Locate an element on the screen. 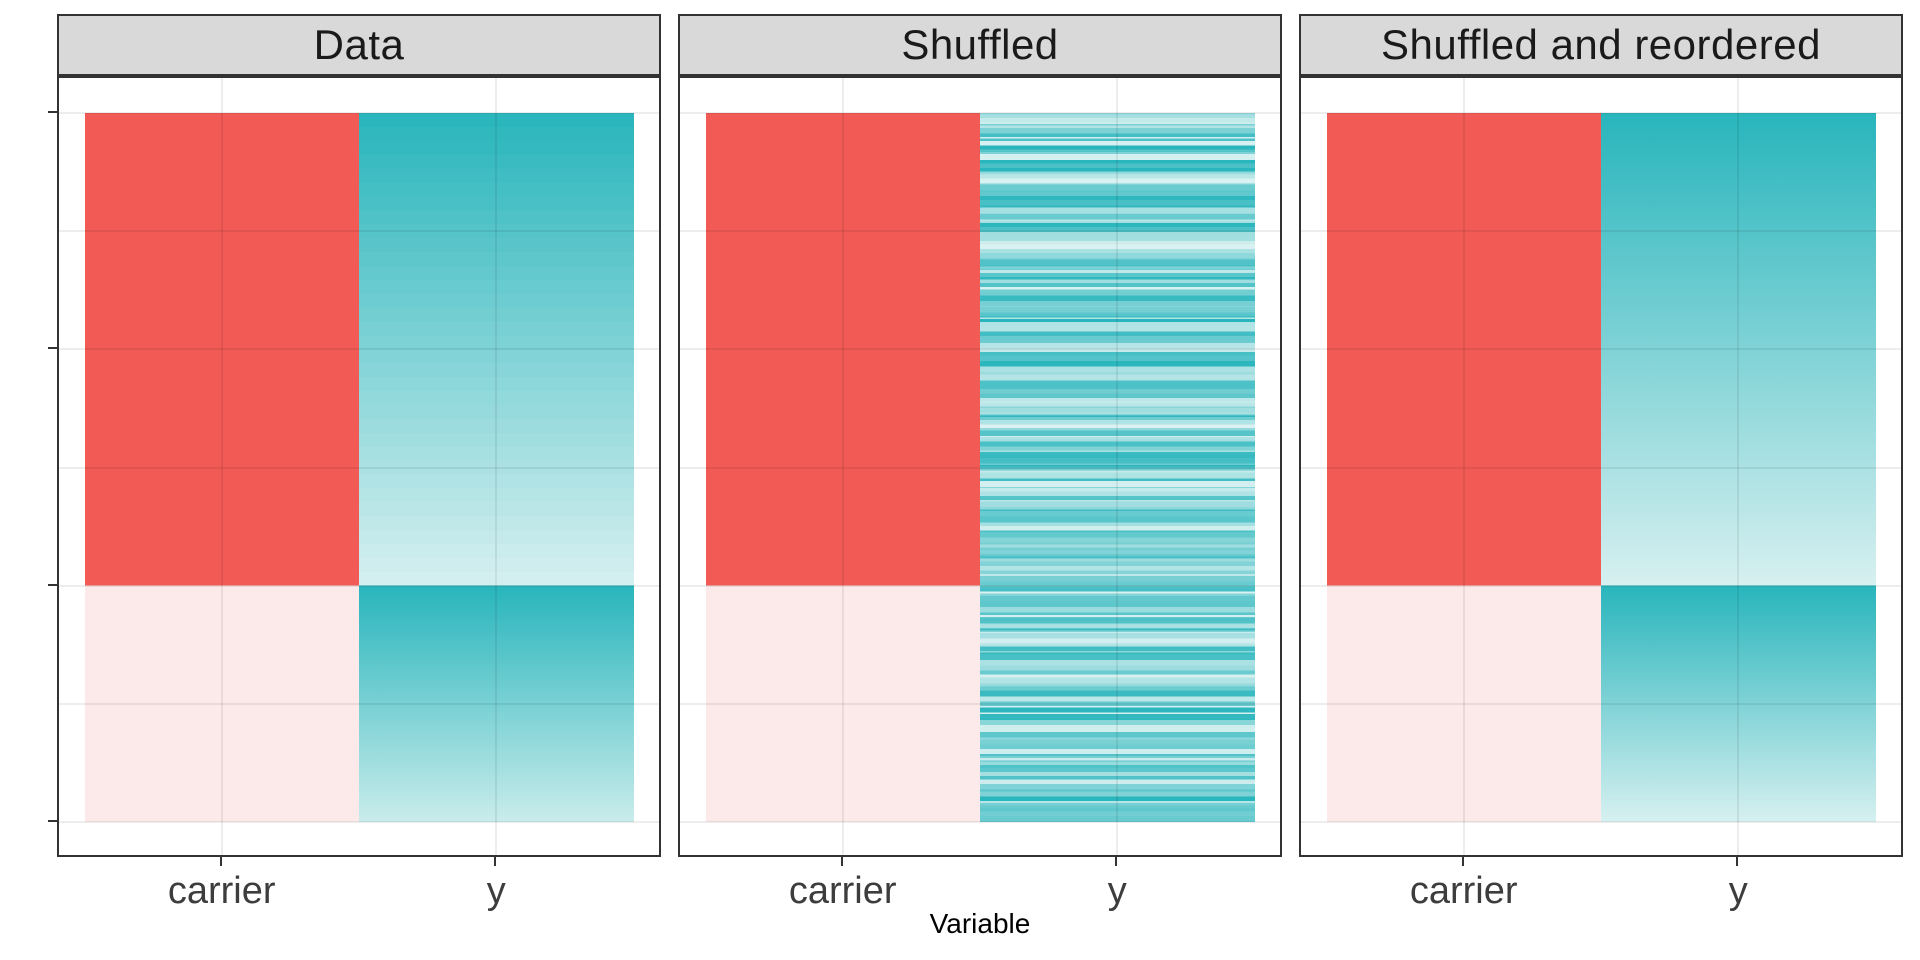 The width and height of the screenshot is (1920, 960). facet-strip: Shuffled and reordered is located at coordinates (1601, 45).